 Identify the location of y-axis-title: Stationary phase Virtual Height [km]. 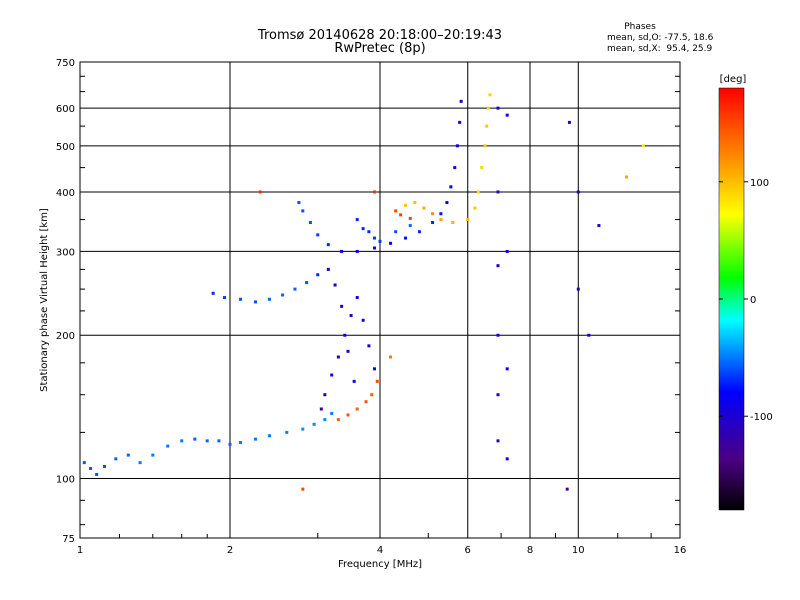
(44, 300).